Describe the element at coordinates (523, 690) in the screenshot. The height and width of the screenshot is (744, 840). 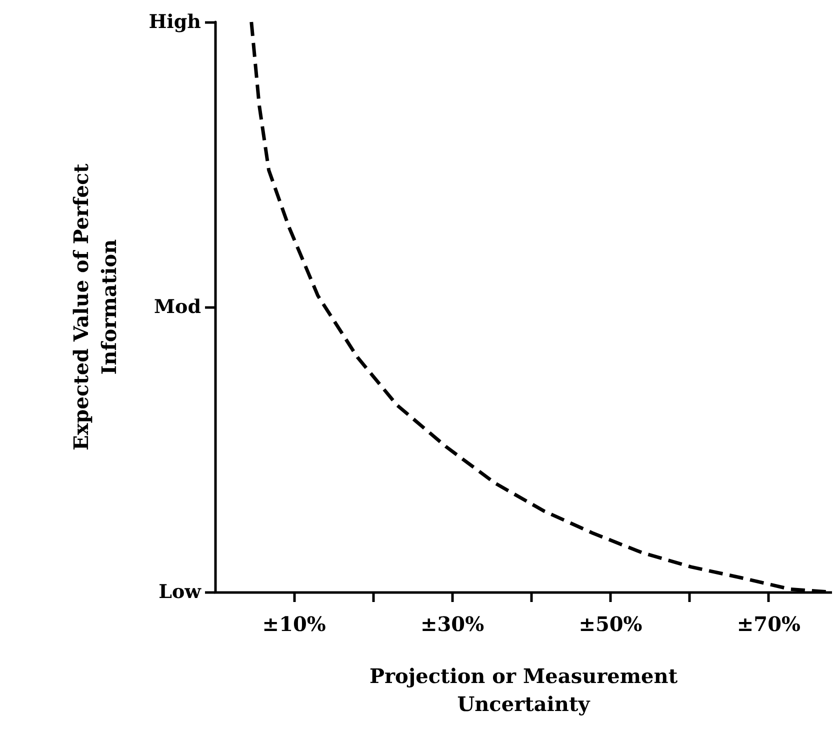
I see `x-axis-title: Projection or Measurement Uncertainty` at that location.